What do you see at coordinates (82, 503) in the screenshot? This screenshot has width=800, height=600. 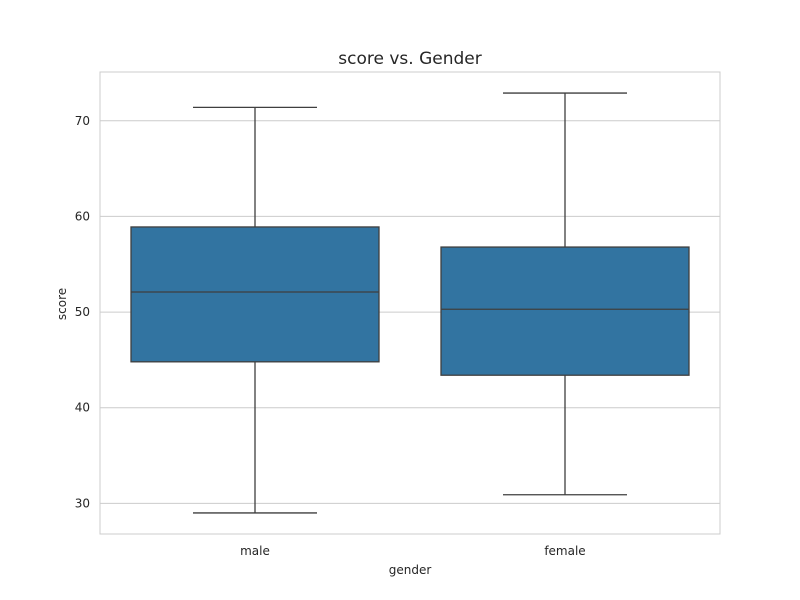 I see `y-tick-label: 30` at bounding box center [82, 503].